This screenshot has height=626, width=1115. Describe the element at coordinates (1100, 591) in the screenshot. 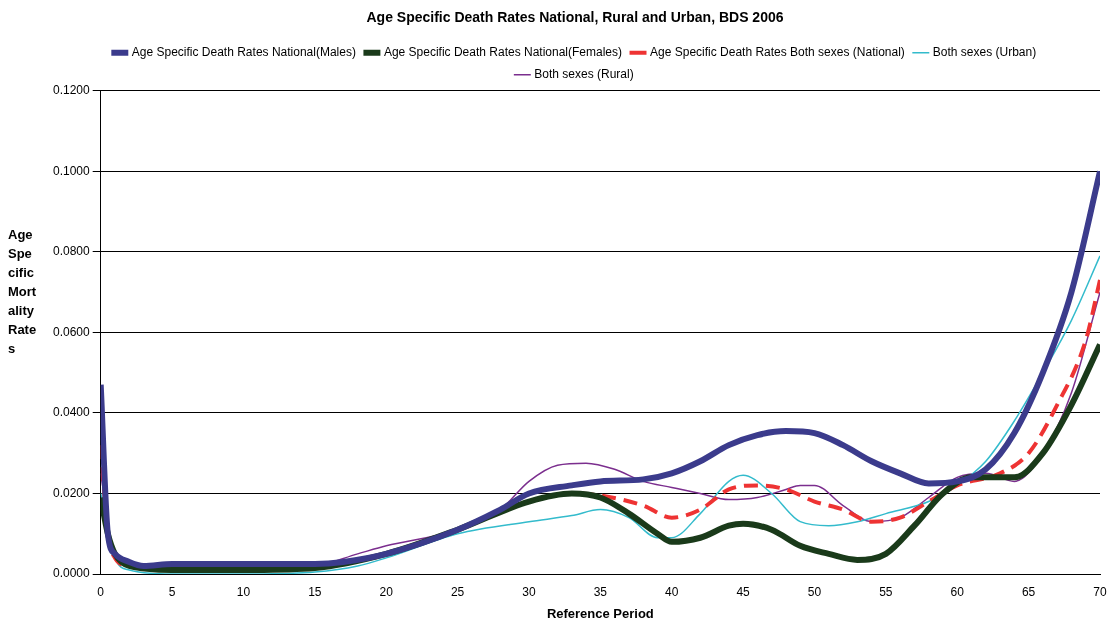

I see `x-tick-label: 70` at that location.